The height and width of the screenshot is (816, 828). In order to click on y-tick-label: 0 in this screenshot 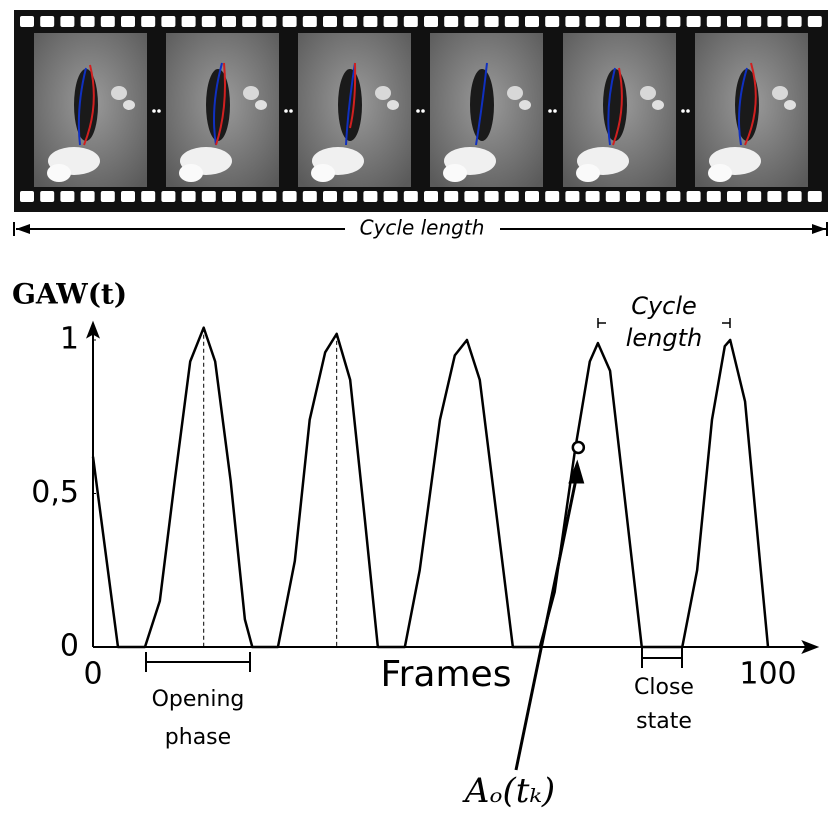, I will do `click(69, 646)`.